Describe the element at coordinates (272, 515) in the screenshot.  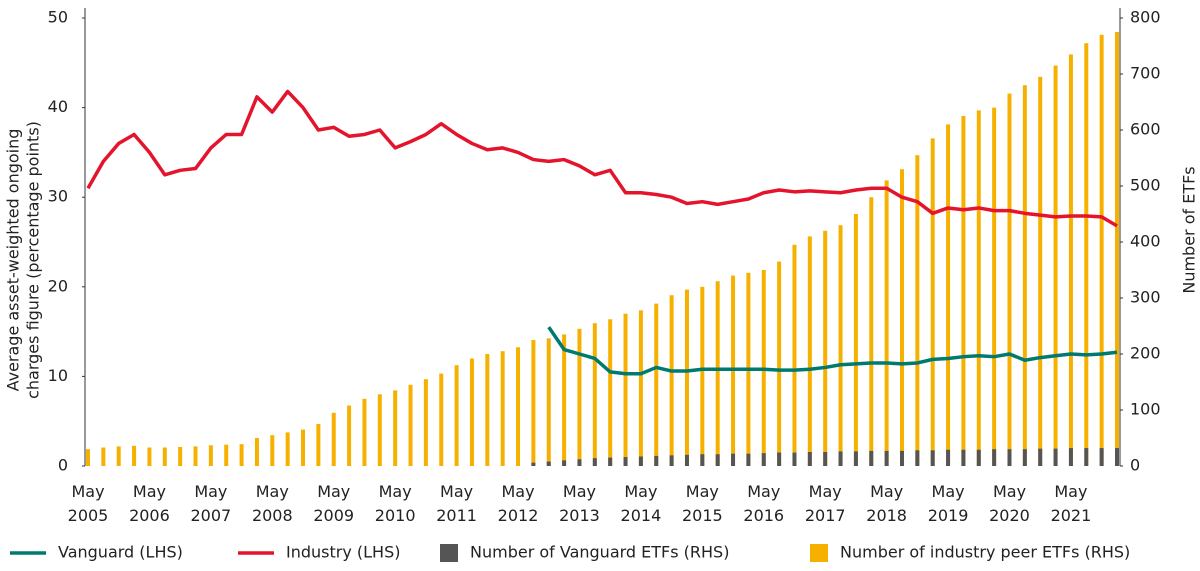
I see `x-tick-label-line: 2008` at that location.